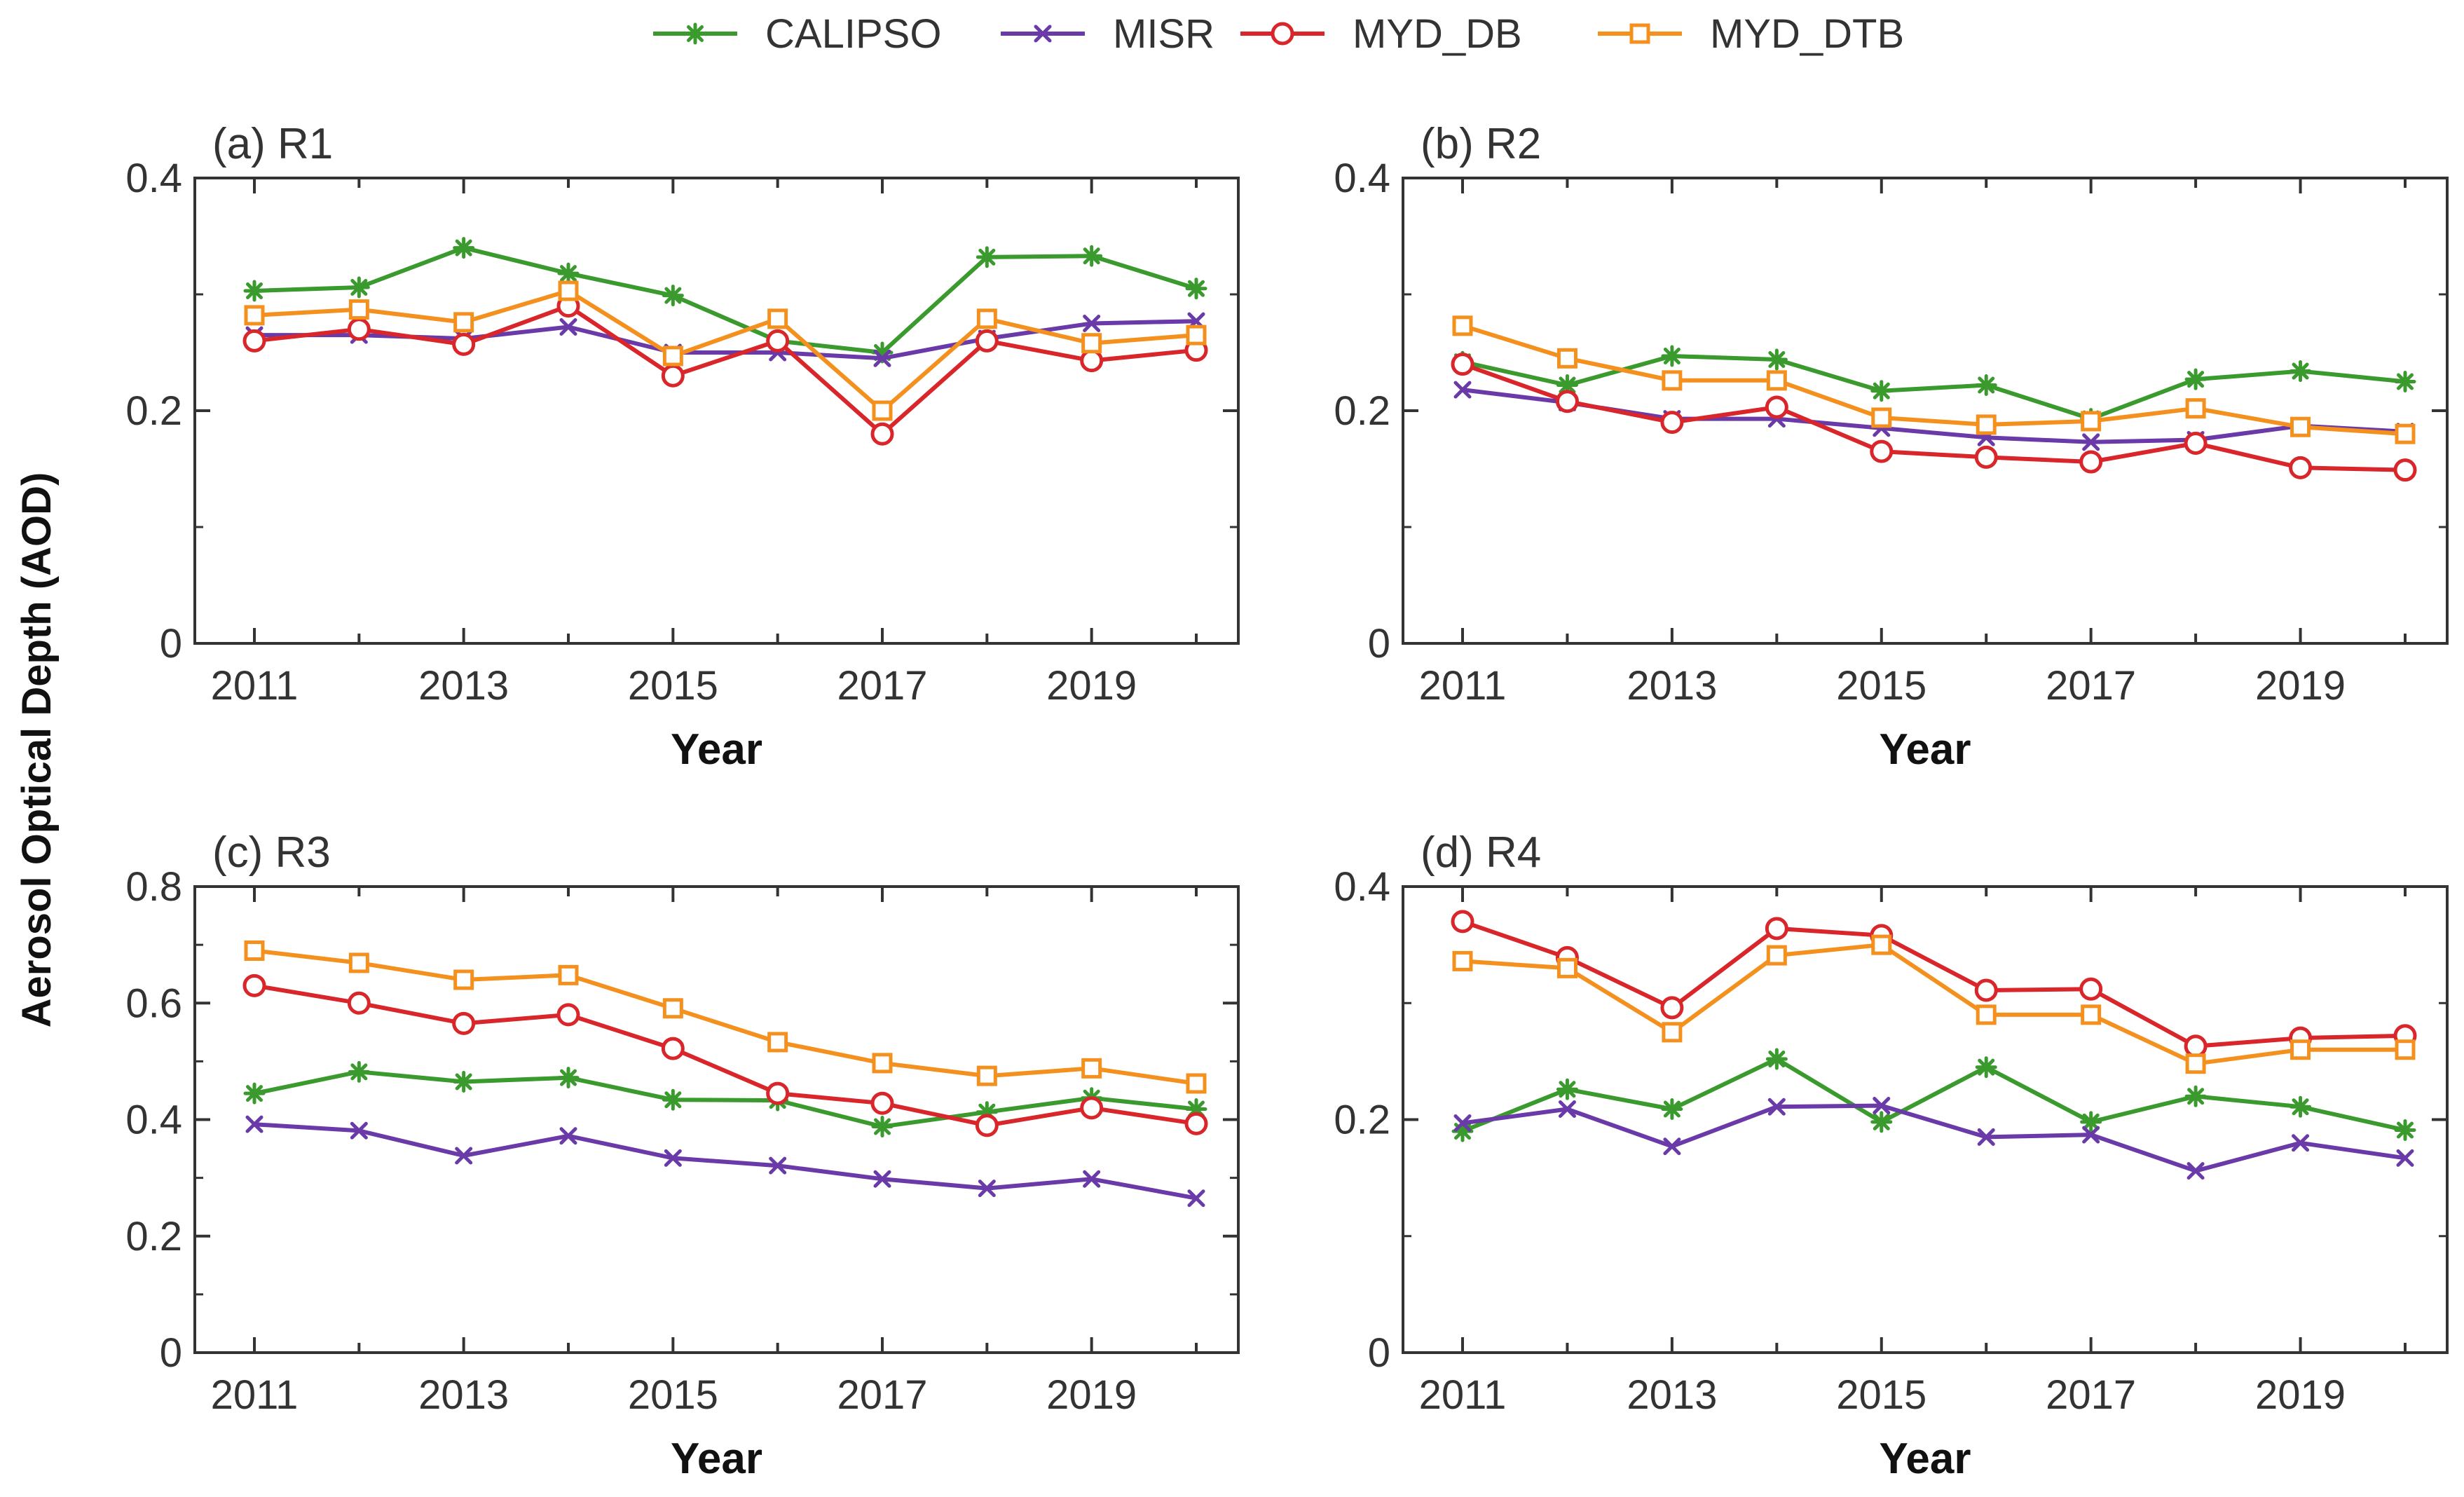 Image resolution: width=2464 pixels, height=1497 pixels. Describe the element at coordinates (1566, 968) in the screenshot. I see `panel-d-r4-series-myd-dtb-point-2012` at that location.